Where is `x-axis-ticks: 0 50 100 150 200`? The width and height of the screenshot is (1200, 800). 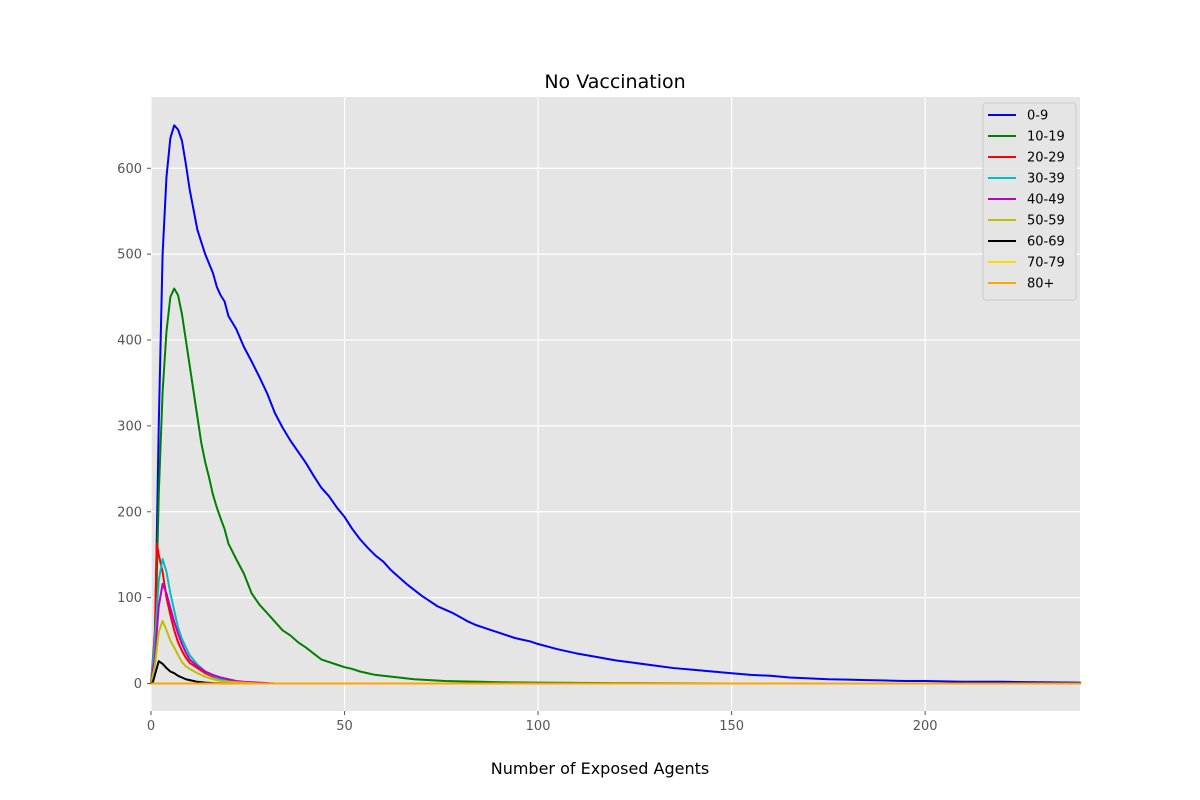
x-axis-ticks: 0 50 100 150 200 is located at coordinates (542, 722).